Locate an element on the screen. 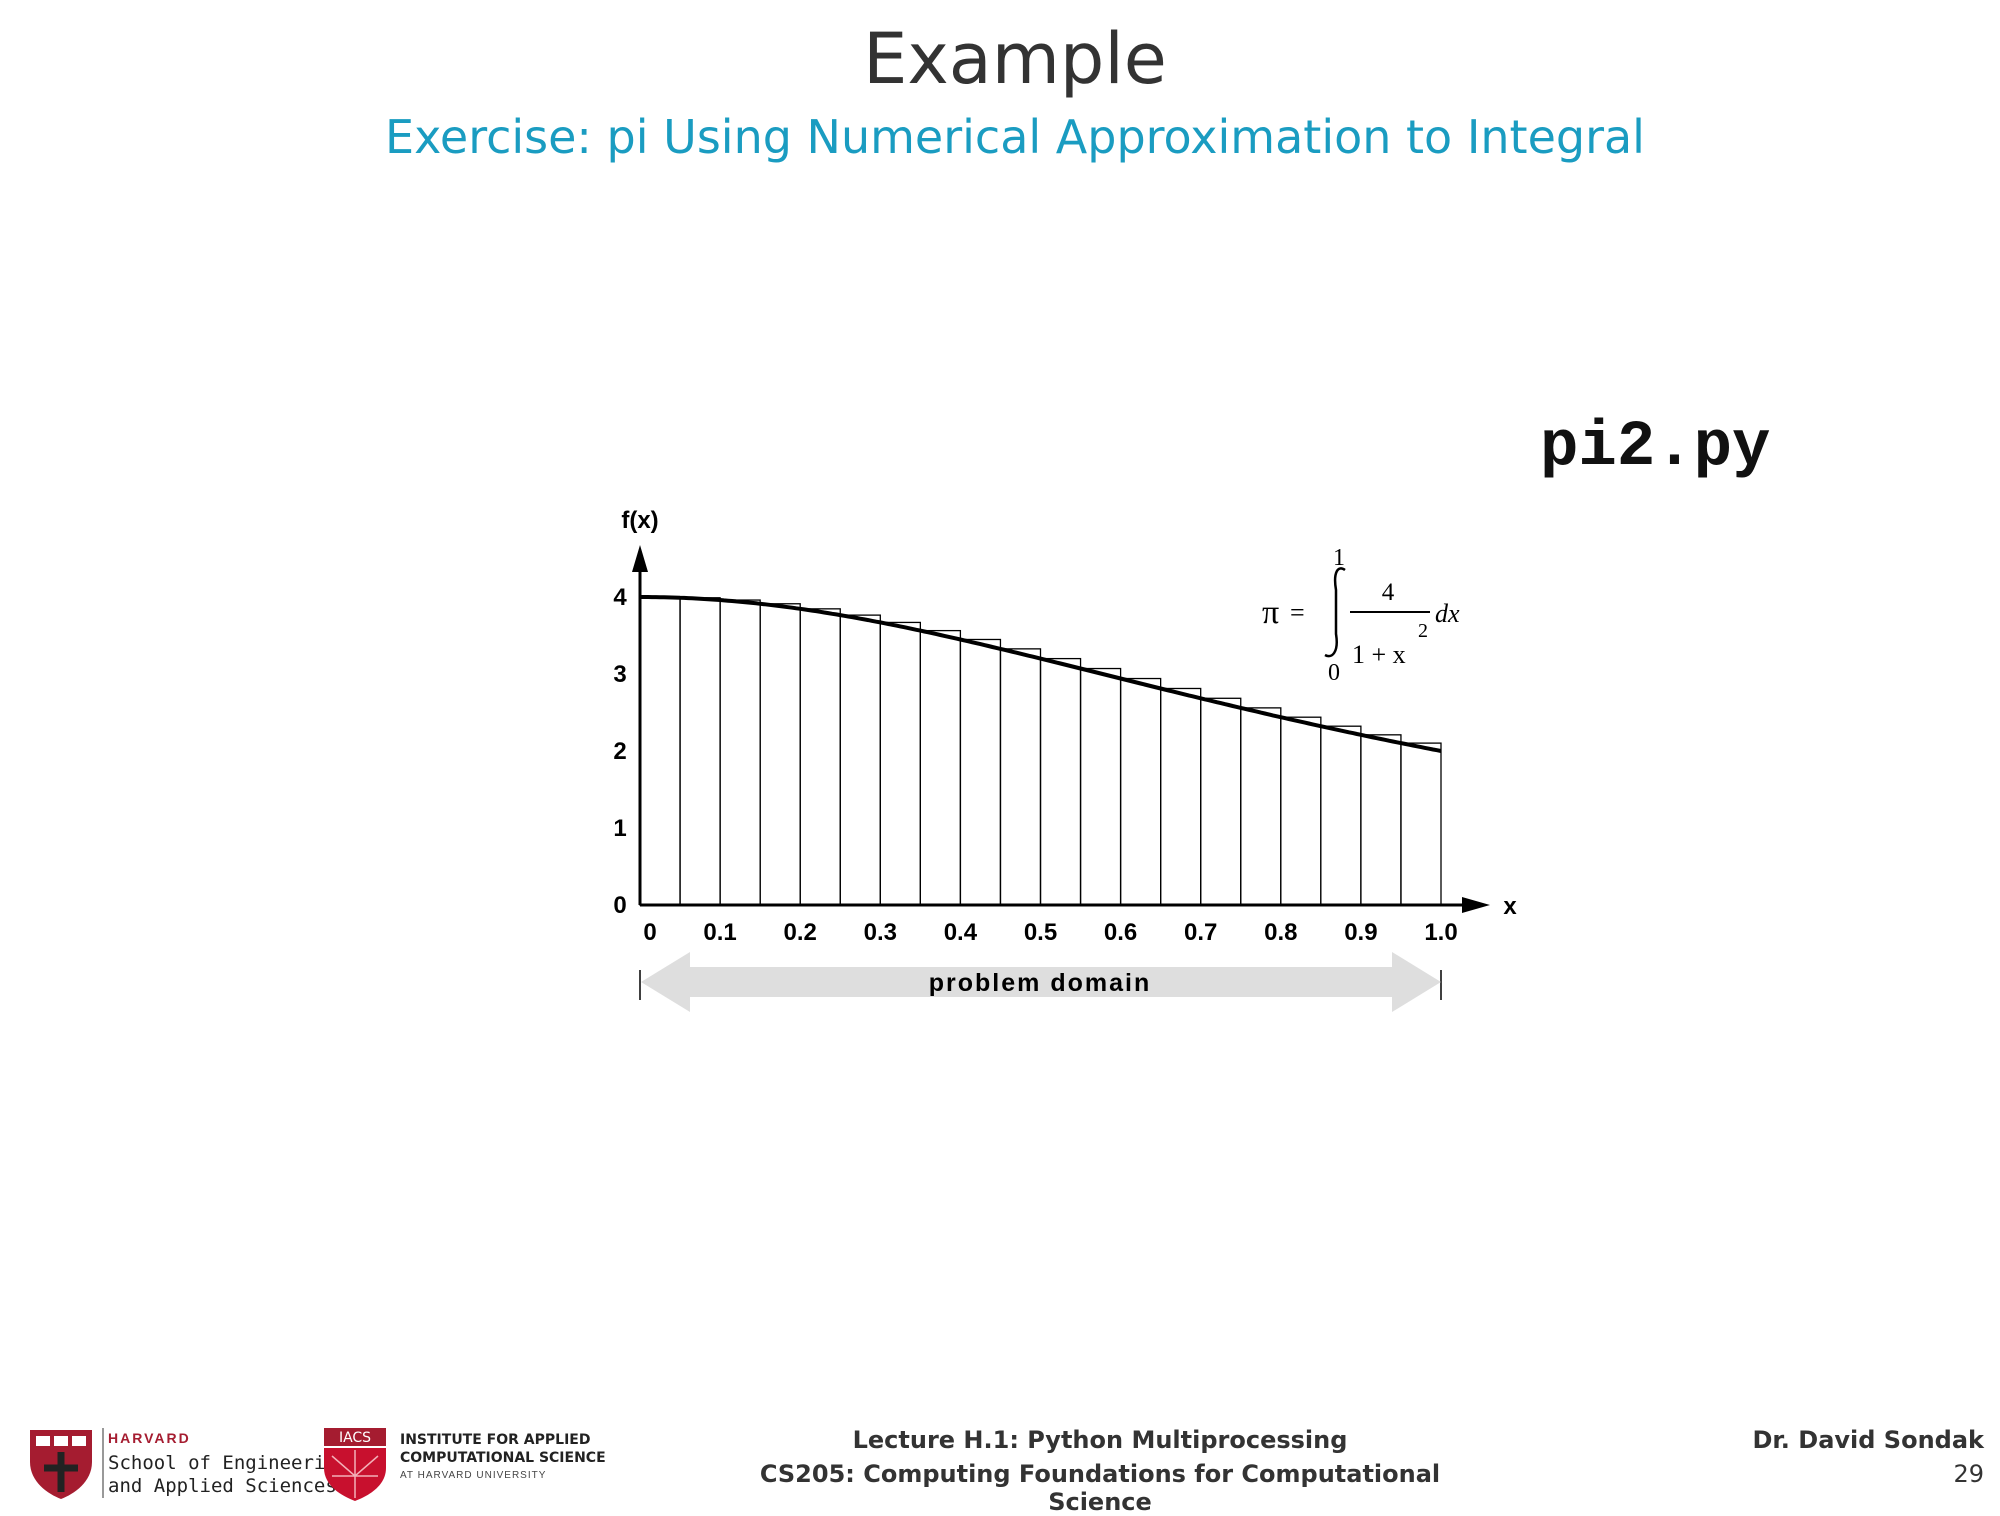 Image resolution: width=2000 pixels, height=1516 pixels. iacs-line1: INSTITUTE FOR APPLIED is located at coordinates (495, 1440).